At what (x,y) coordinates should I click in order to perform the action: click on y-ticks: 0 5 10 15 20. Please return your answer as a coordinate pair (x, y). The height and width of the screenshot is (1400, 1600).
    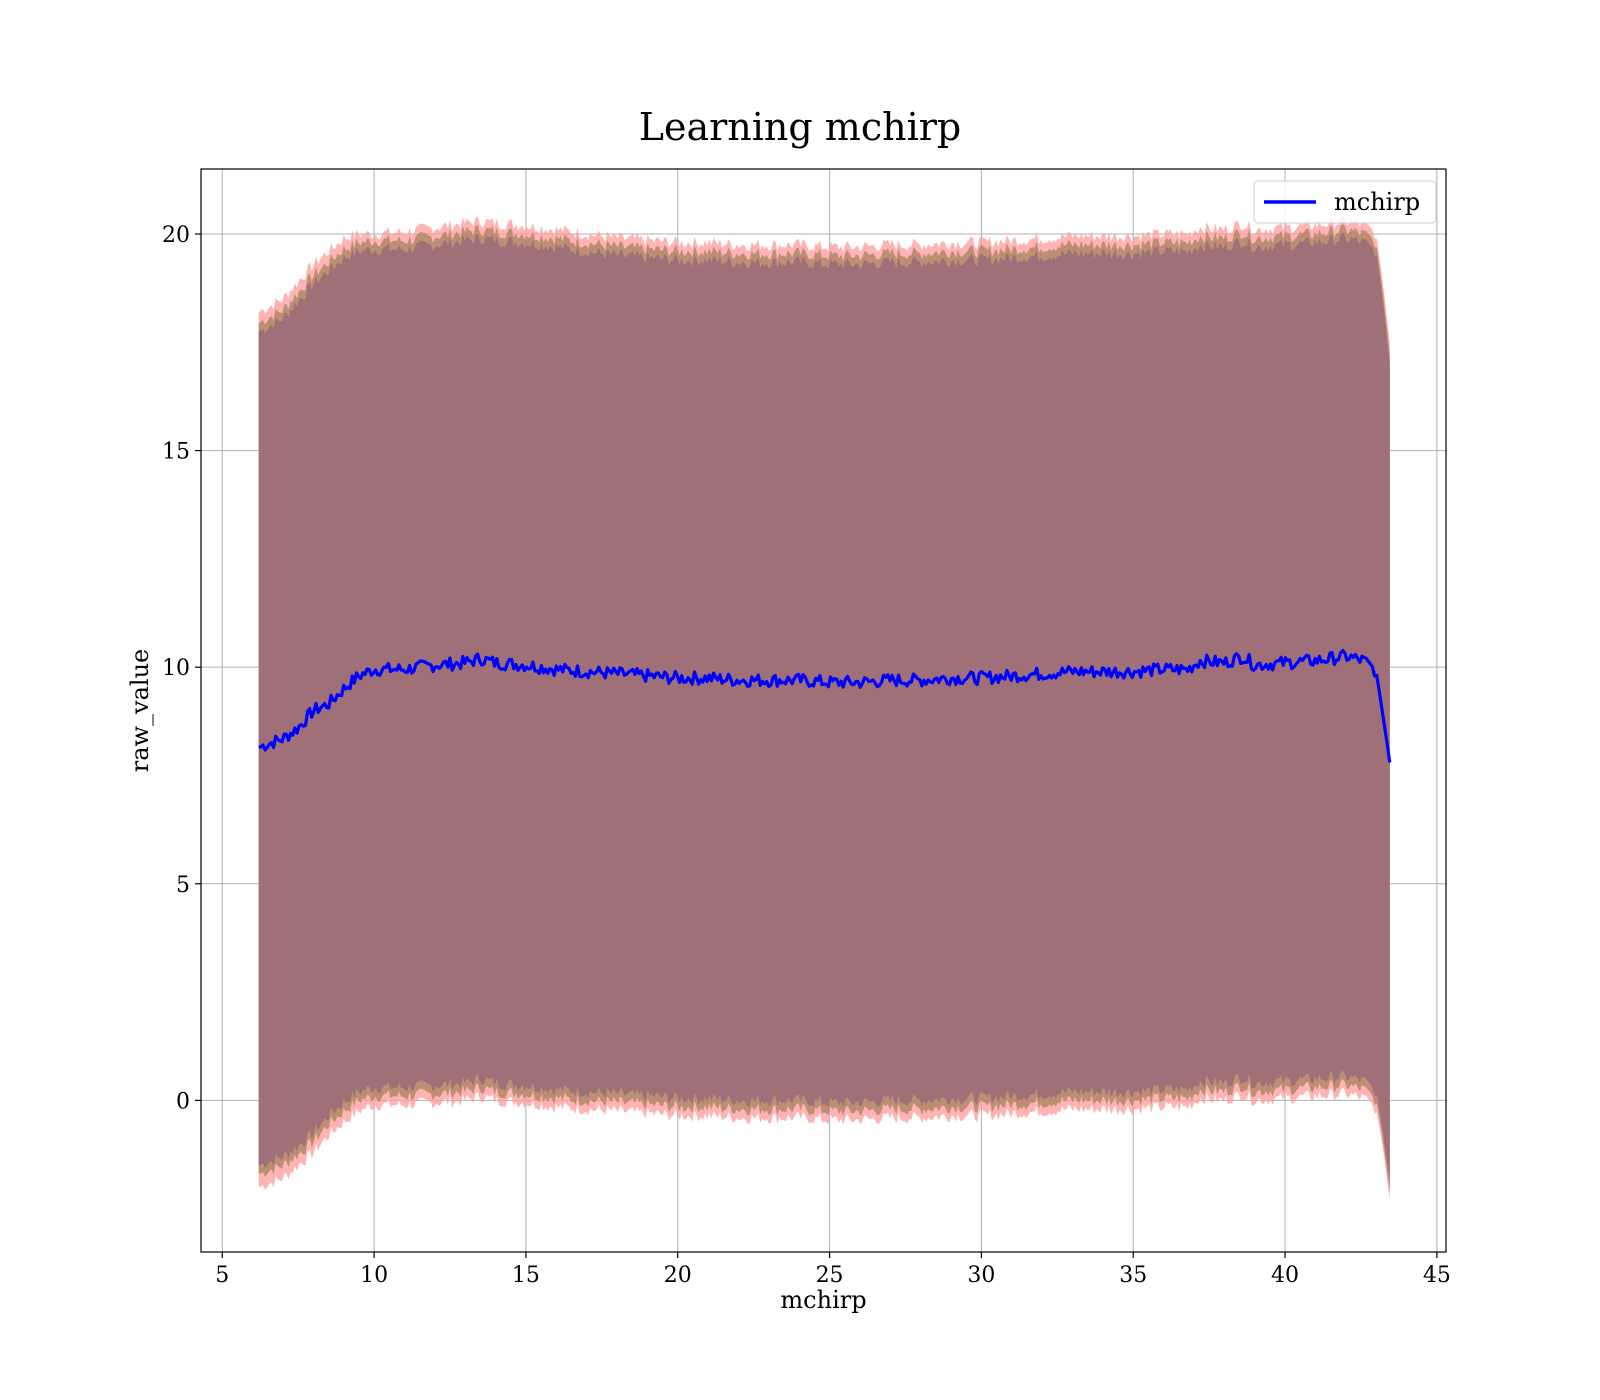
    Looking at the image, I should click on (181, 668).